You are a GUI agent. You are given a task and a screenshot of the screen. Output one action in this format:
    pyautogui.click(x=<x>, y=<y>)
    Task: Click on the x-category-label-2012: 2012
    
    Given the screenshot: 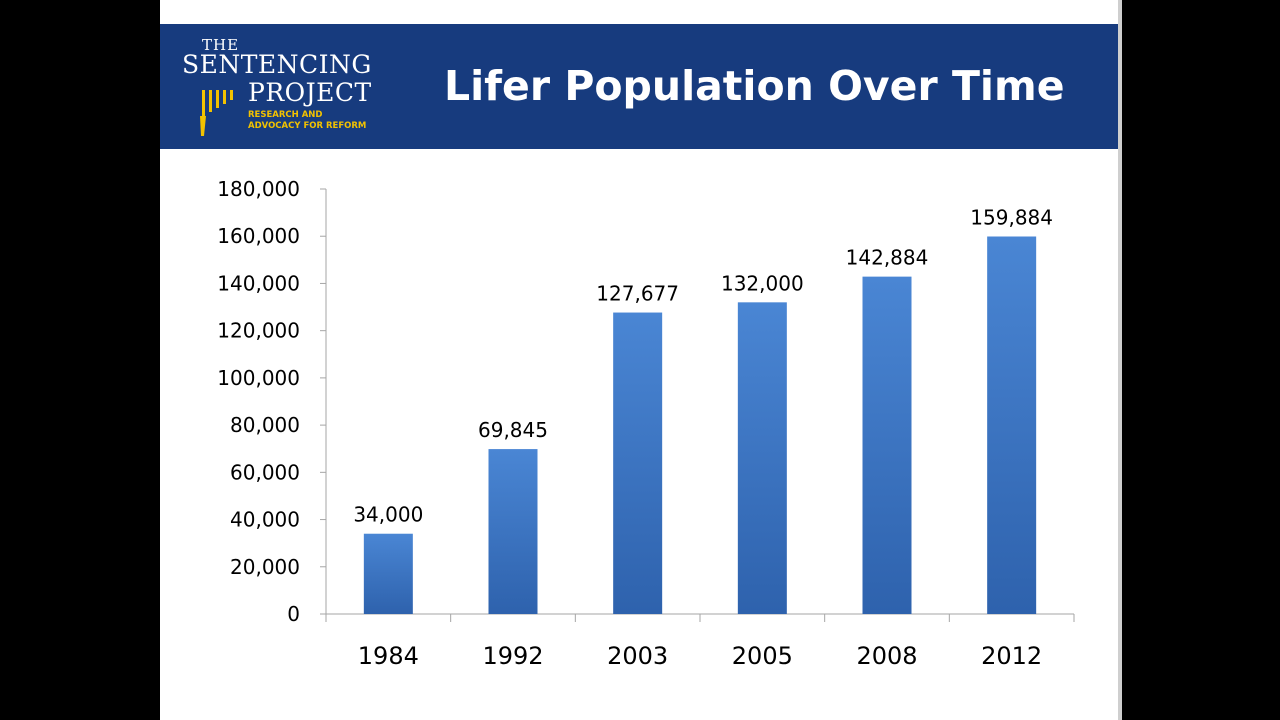 What is the action you would take?
    pyautogui.click(x=1011, y=656)
    